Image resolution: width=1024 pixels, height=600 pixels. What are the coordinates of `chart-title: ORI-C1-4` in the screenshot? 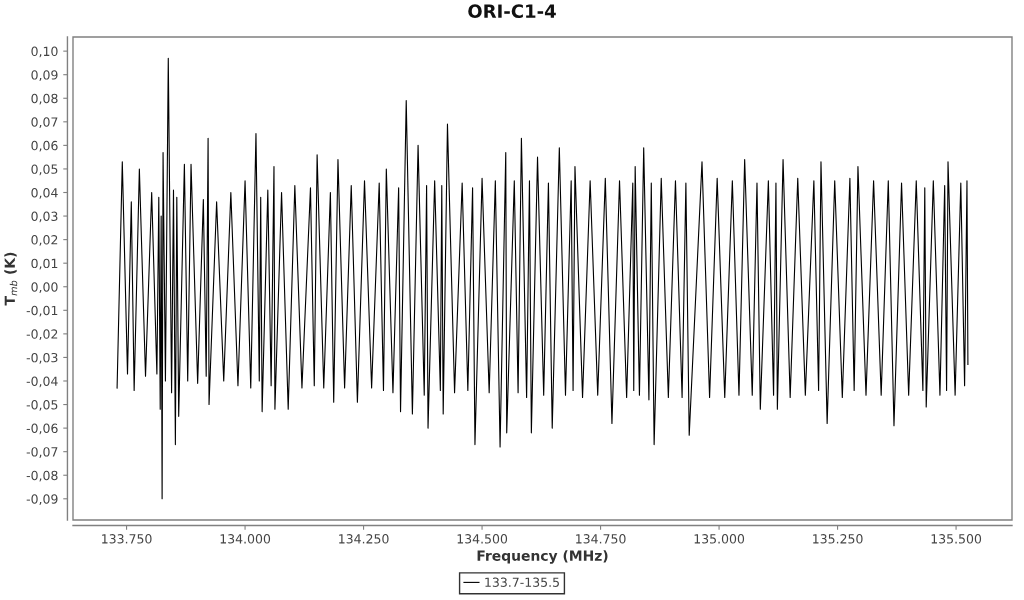 It's located at (512, 11).